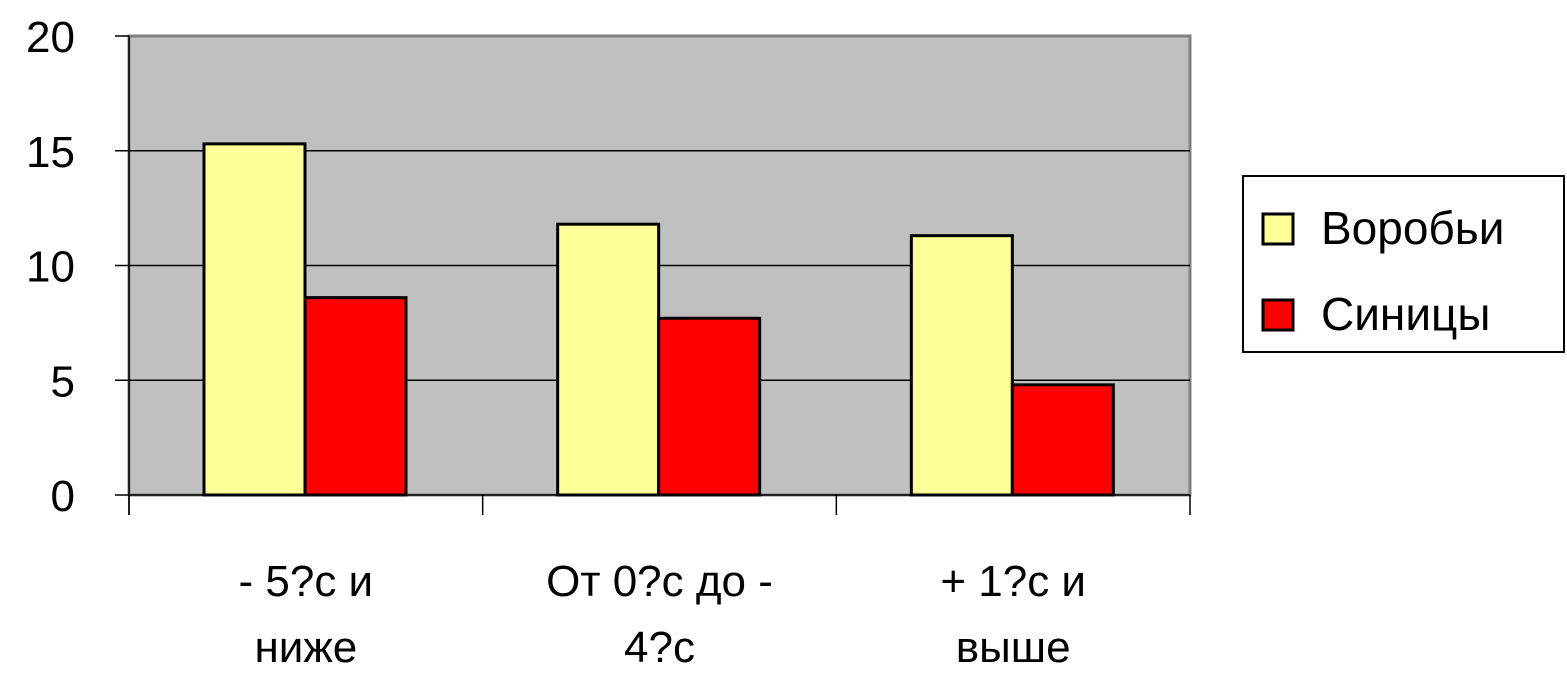 The width and height of the screenshot is (1567, 675). What do you see at coordinates (1013, 646) in the screenshot?
I see `x-category-label: выше` at bounding box center [1013, 646].